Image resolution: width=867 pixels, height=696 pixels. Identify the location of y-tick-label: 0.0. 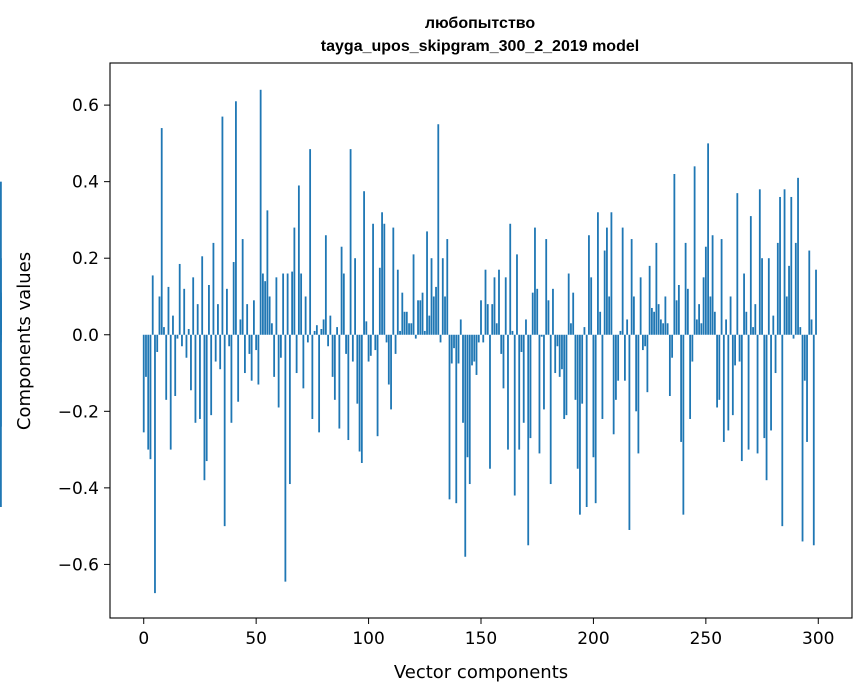
(85, 336).